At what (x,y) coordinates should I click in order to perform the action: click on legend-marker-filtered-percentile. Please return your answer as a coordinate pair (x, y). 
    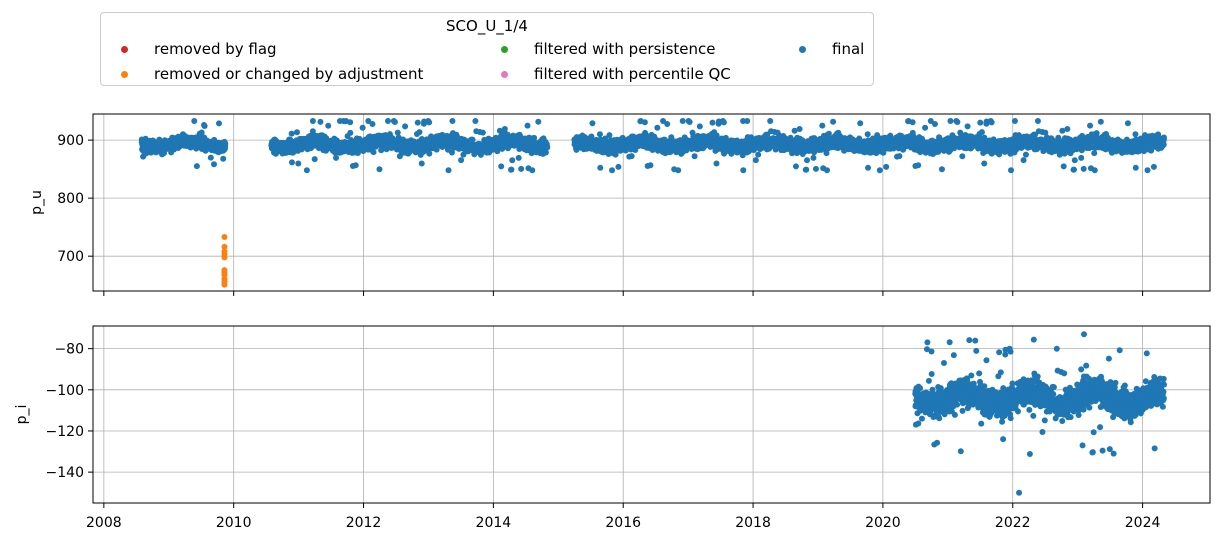
    Looking at the image, I should click on (504, 74).